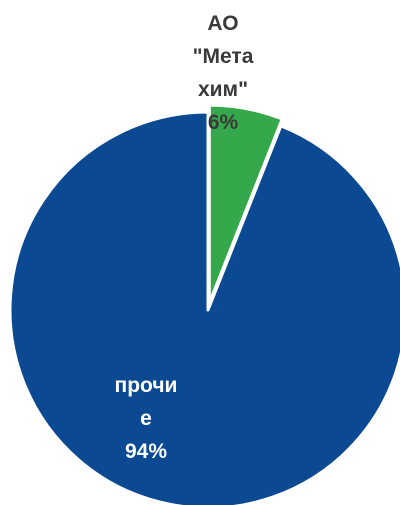 Image resolution: width=400 pixels, height=505 pixels. What do you see at coordinates (146, 385) in the screenshot?
I see `pie-slice-label-1-line-0: прочи` at bounding box center [146, 385].